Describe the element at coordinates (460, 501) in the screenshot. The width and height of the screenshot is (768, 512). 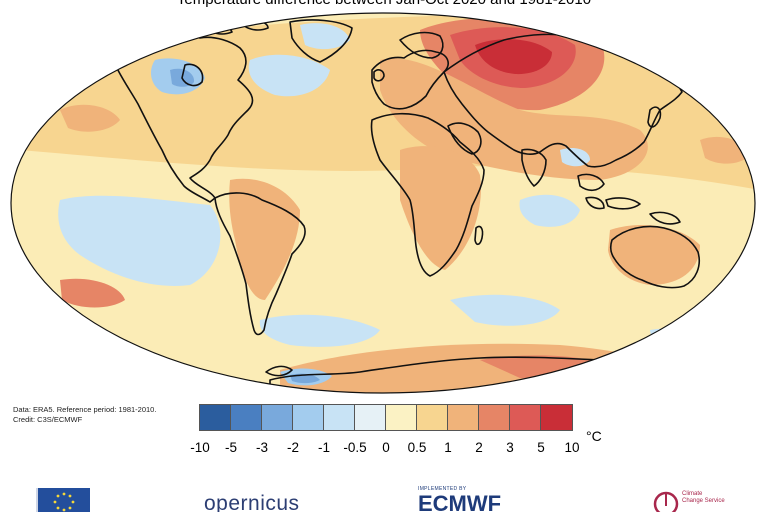
I see `ecmwf-wordmark: ECMWF` at that location.